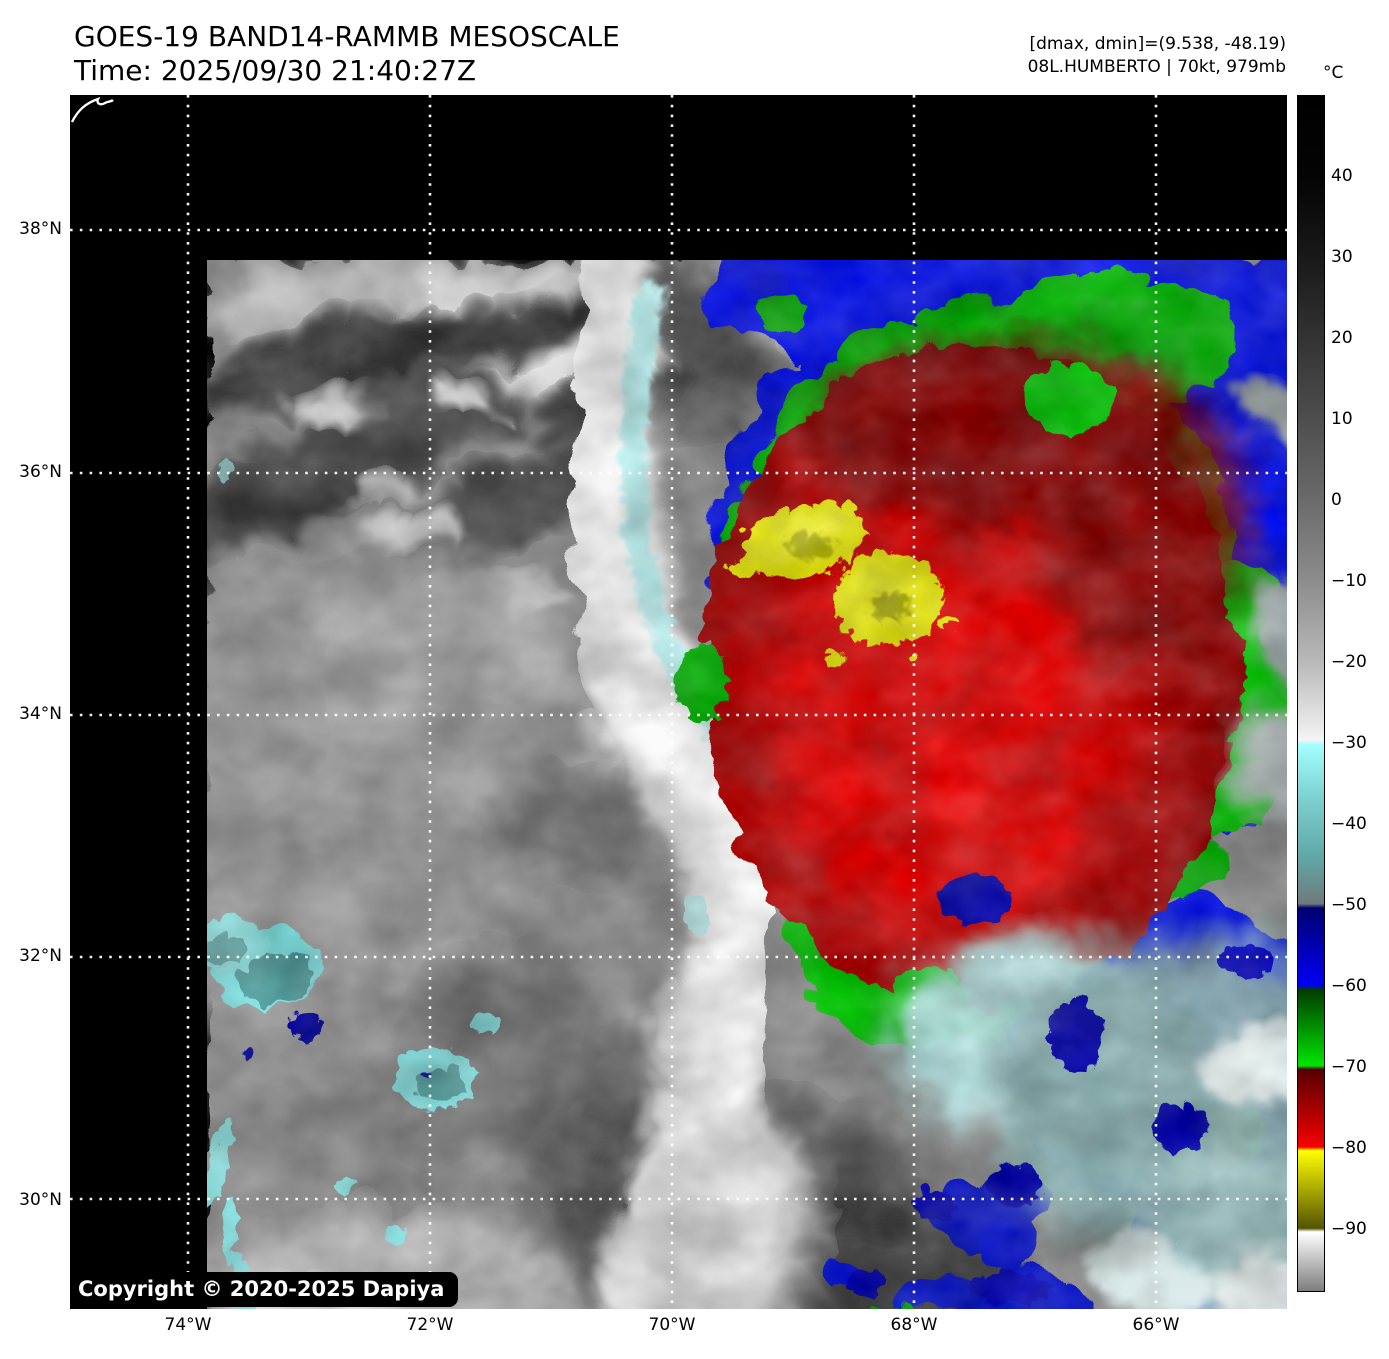 This screenshot has width=1389, height=1359. What do you see at coordinates (1156, 1325) in the screenshot?
I see `lon-label-66w: 66°W` at bounding box center [1156, 1325].